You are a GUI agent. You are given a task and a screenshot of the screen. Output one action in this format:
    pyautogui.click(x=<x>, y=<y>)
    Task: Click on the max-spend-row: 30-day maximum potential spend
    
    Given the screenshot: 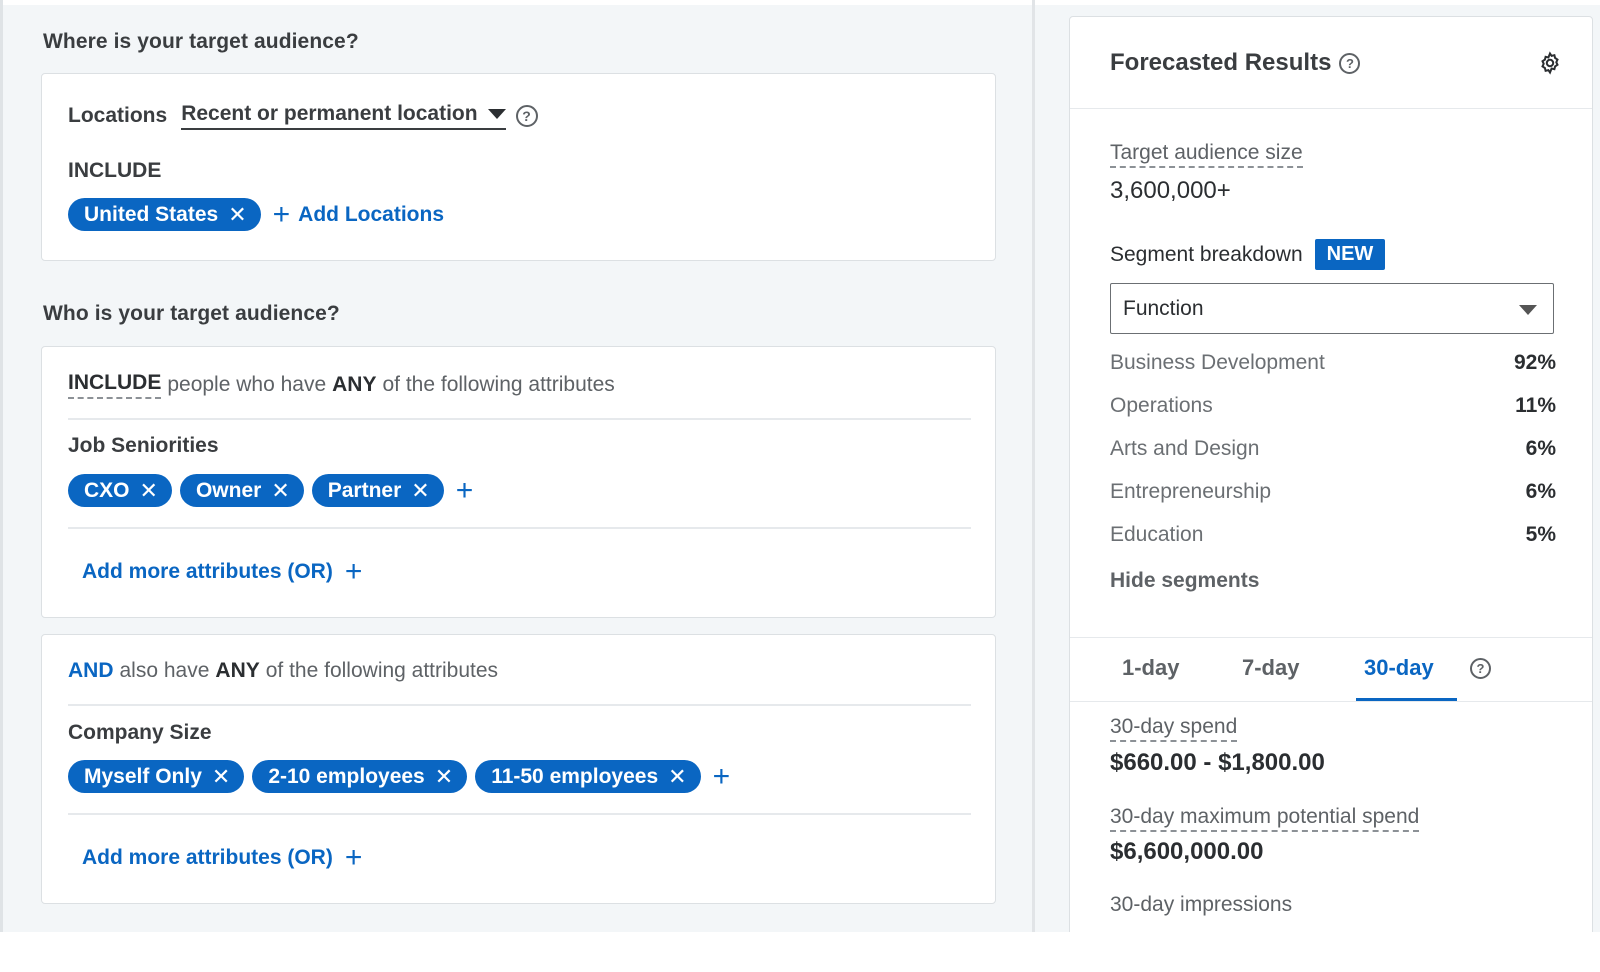 What is the action you would take?
    pyautogui.click(x=1265, y=818)
    